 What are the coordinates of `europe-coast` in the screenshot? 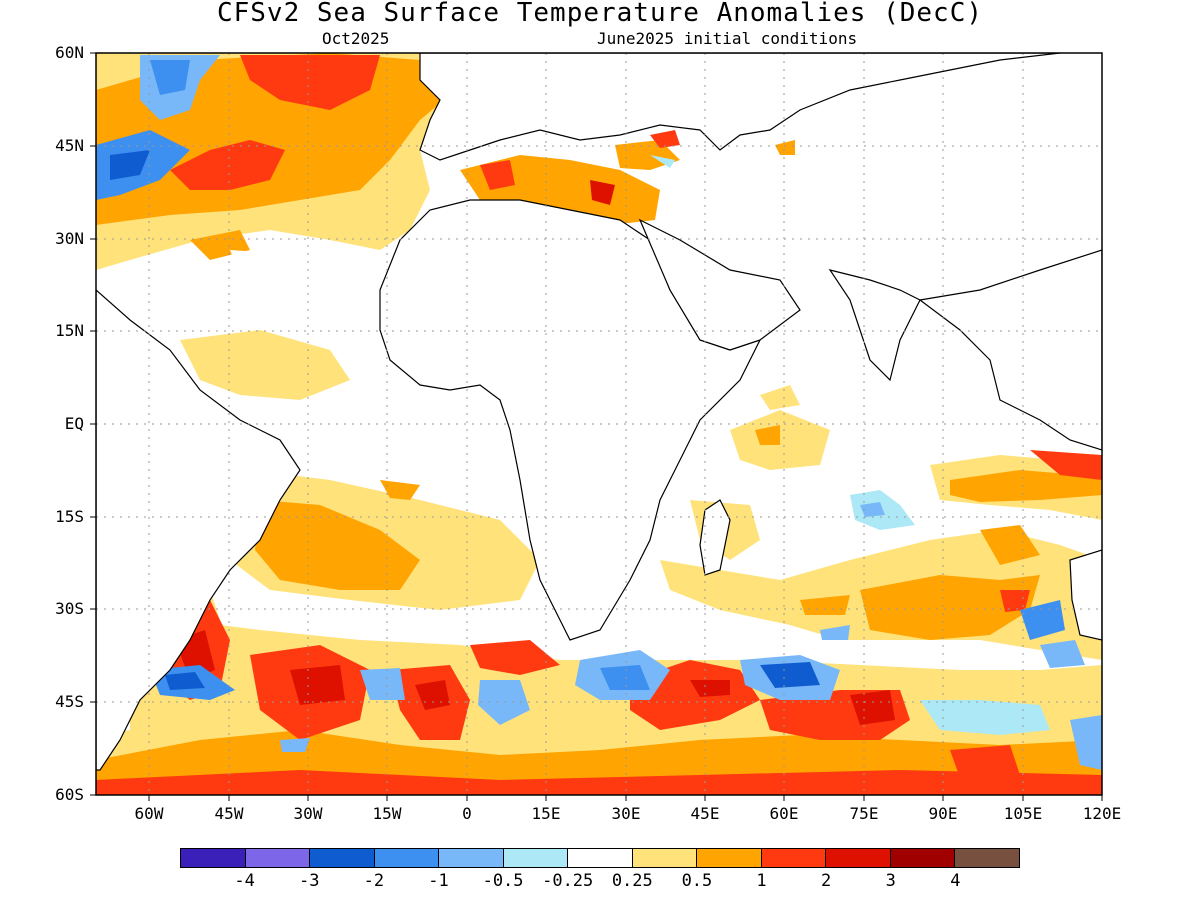 It's located at (740, 107).